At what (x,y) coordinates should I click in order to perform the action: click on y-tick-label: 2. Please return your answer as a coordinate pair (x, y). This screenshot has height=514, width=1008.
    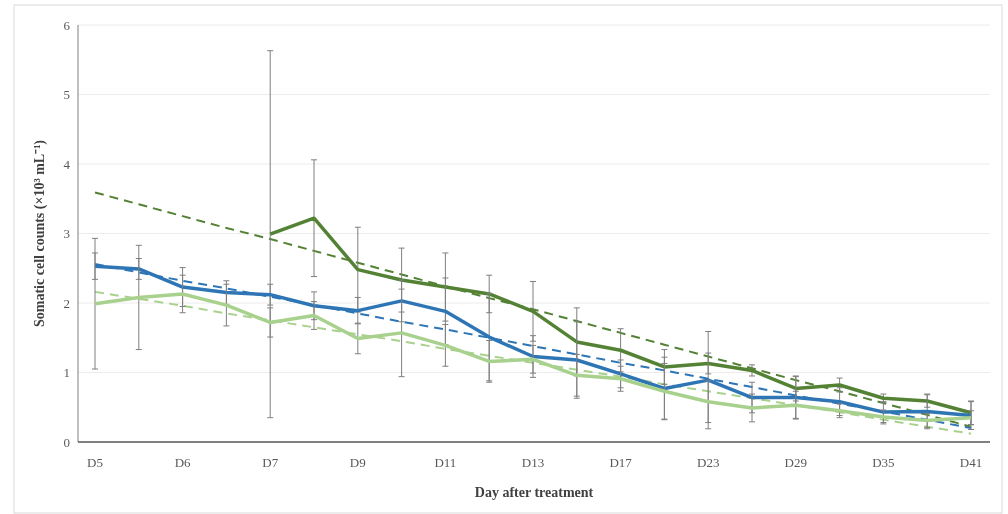
    Looking at the image, I should click on (66, 303).